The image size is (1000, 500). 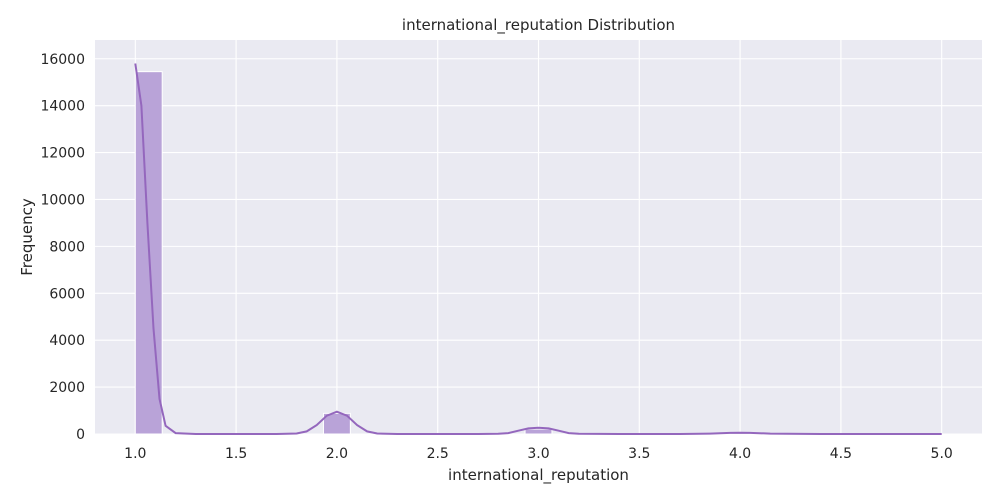 I want to click on x-tick-label: 3.0, so click(x=538, y=454).